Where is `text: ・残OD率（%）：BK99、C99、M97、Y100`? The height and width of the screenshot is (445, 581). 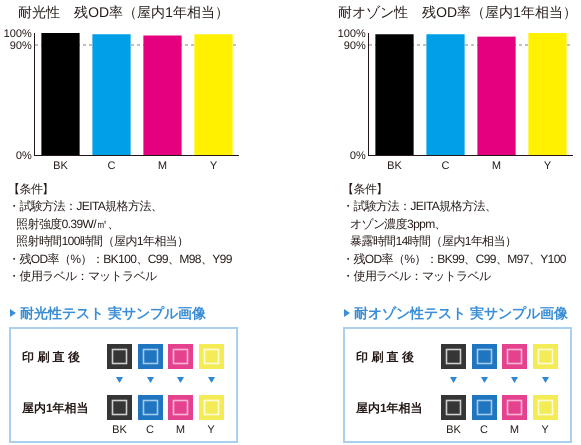 text: ・残OD率（%）：BK99、C99、M97、Y100 is located at coordinates (454, 259).